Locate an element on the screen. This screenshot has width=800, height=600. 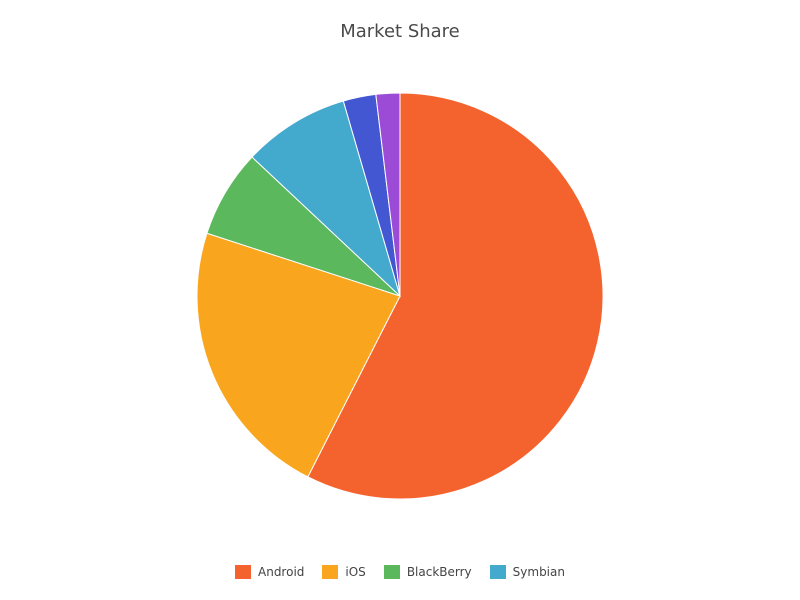
legend-label: Android is located at coordinates (281, 572).